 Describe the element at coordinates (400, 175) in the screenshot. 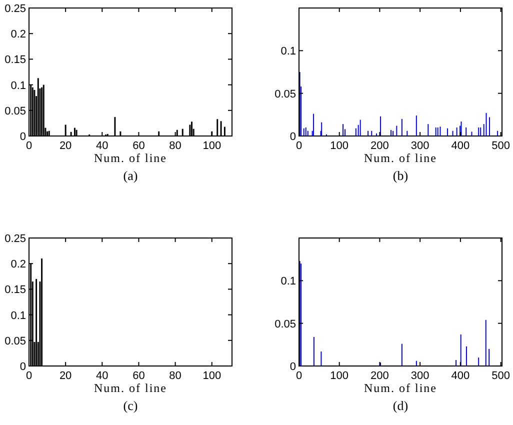

I see `text: (b)` at that location.